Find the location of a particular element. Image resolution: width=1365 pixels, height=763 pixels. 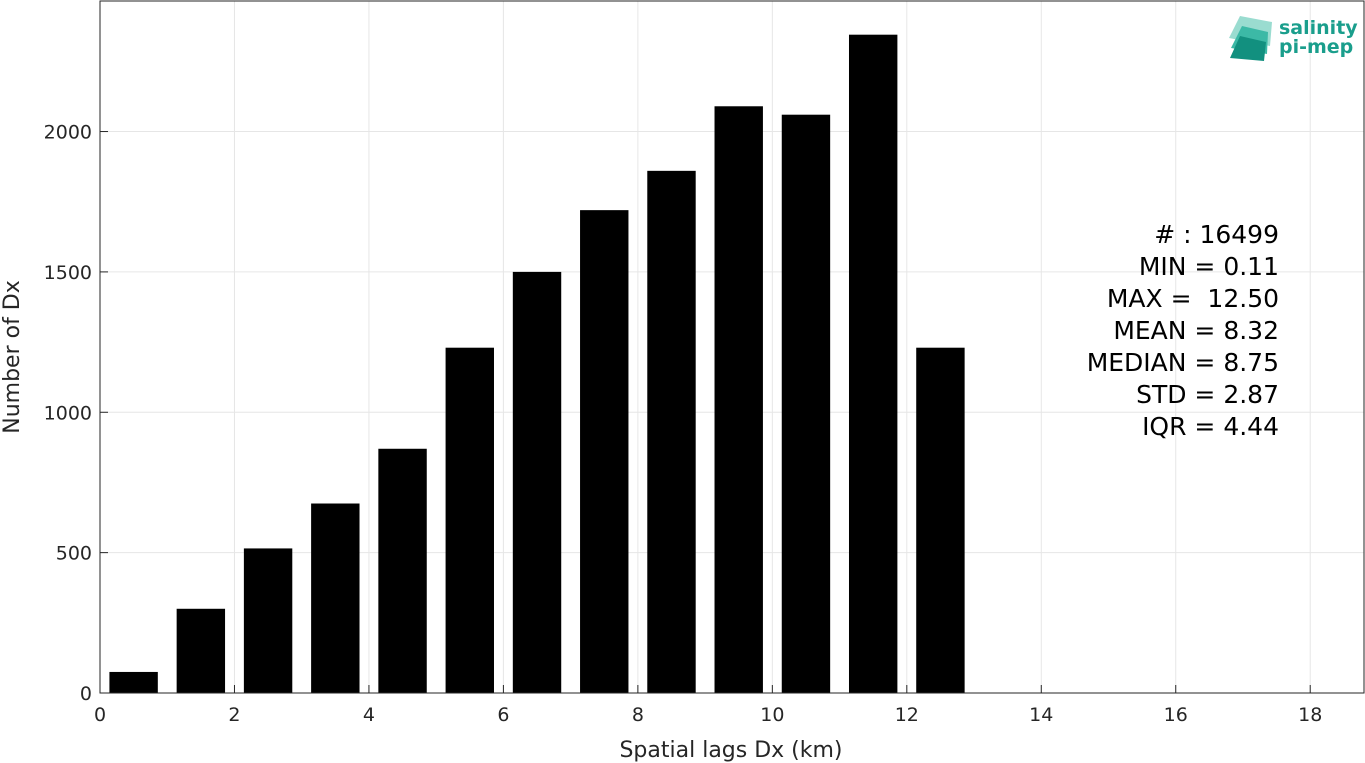

stats-count: # : 16499 is located at coordinates (1216, 234).